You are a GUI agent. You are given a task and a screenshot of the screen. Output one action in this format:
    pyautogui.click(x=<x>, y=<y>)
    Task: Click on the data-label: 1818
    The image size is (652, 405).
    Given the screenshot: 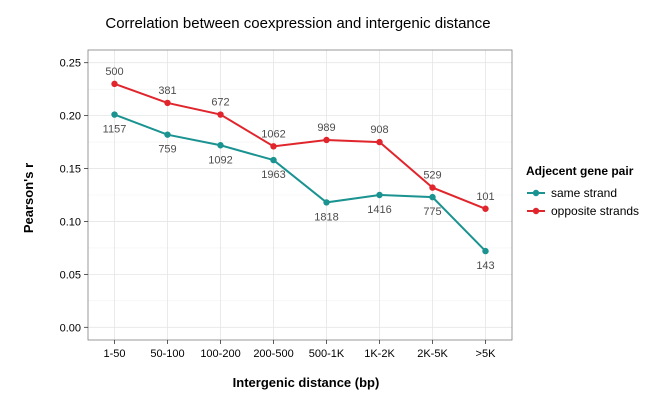 What is the action you would take?
    pyautogui.click(x=326, y=217)
    